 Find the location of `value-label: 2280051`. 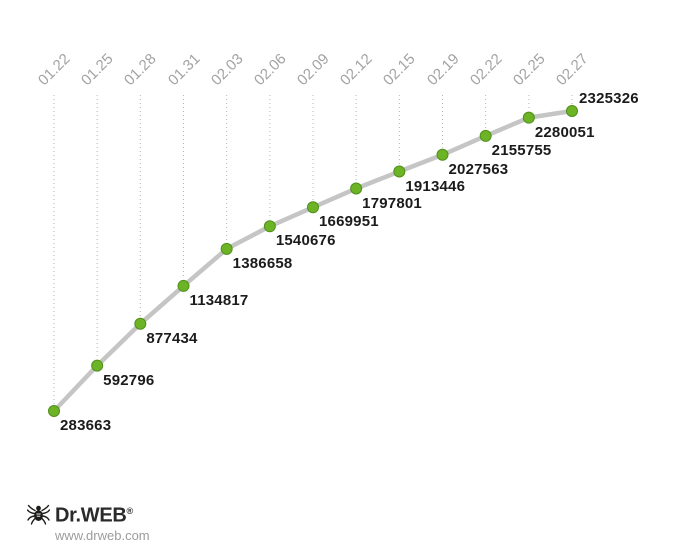

value-label: 2280051 is located at coordinates (564, 132).